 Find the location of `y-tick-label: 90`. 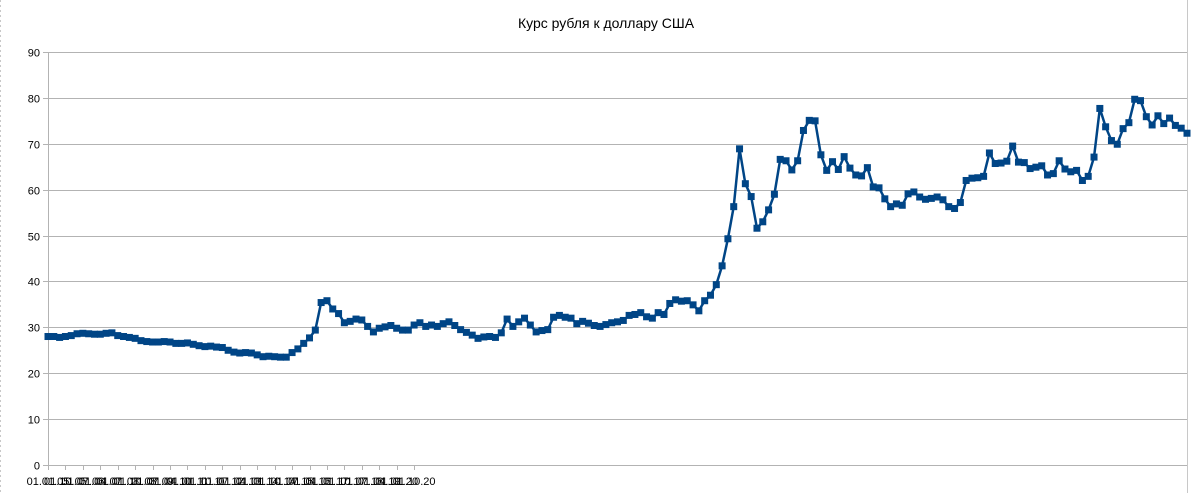

y-tick-label: 90 is located at coordinates (34, 54).